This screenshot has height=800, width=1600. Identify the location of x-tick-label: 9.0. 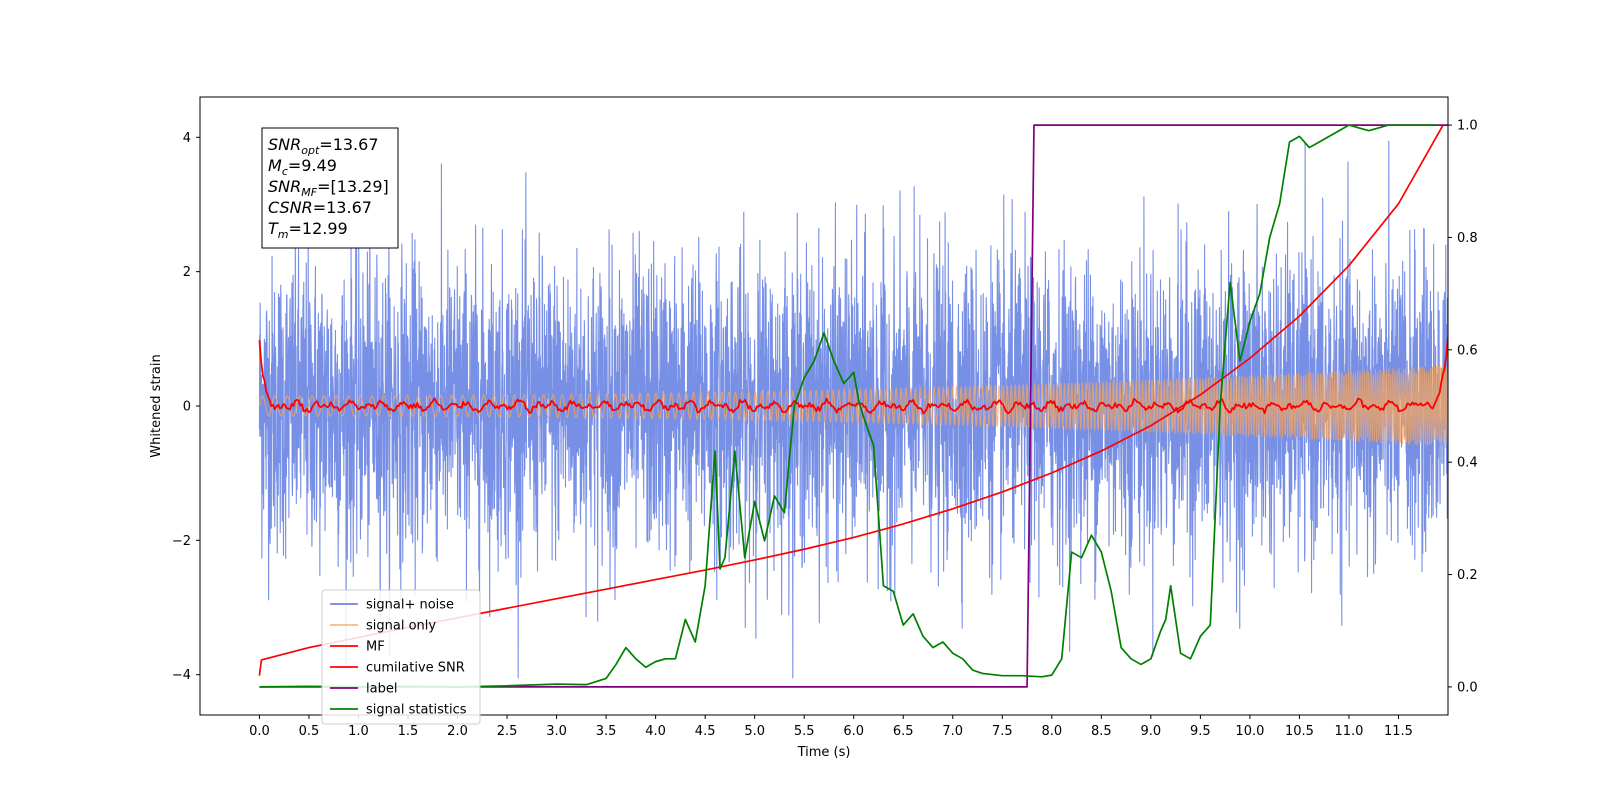
(1151, 731).